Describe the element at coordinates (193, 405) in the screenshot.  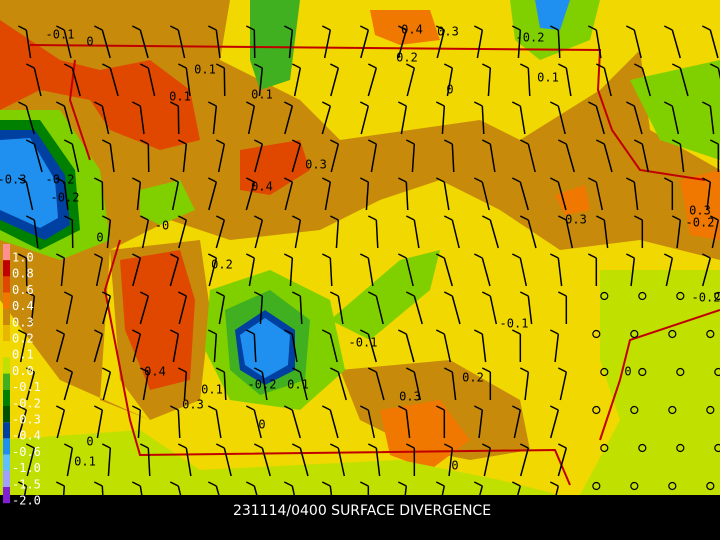
I see `contour-label: 0.3` at that location.